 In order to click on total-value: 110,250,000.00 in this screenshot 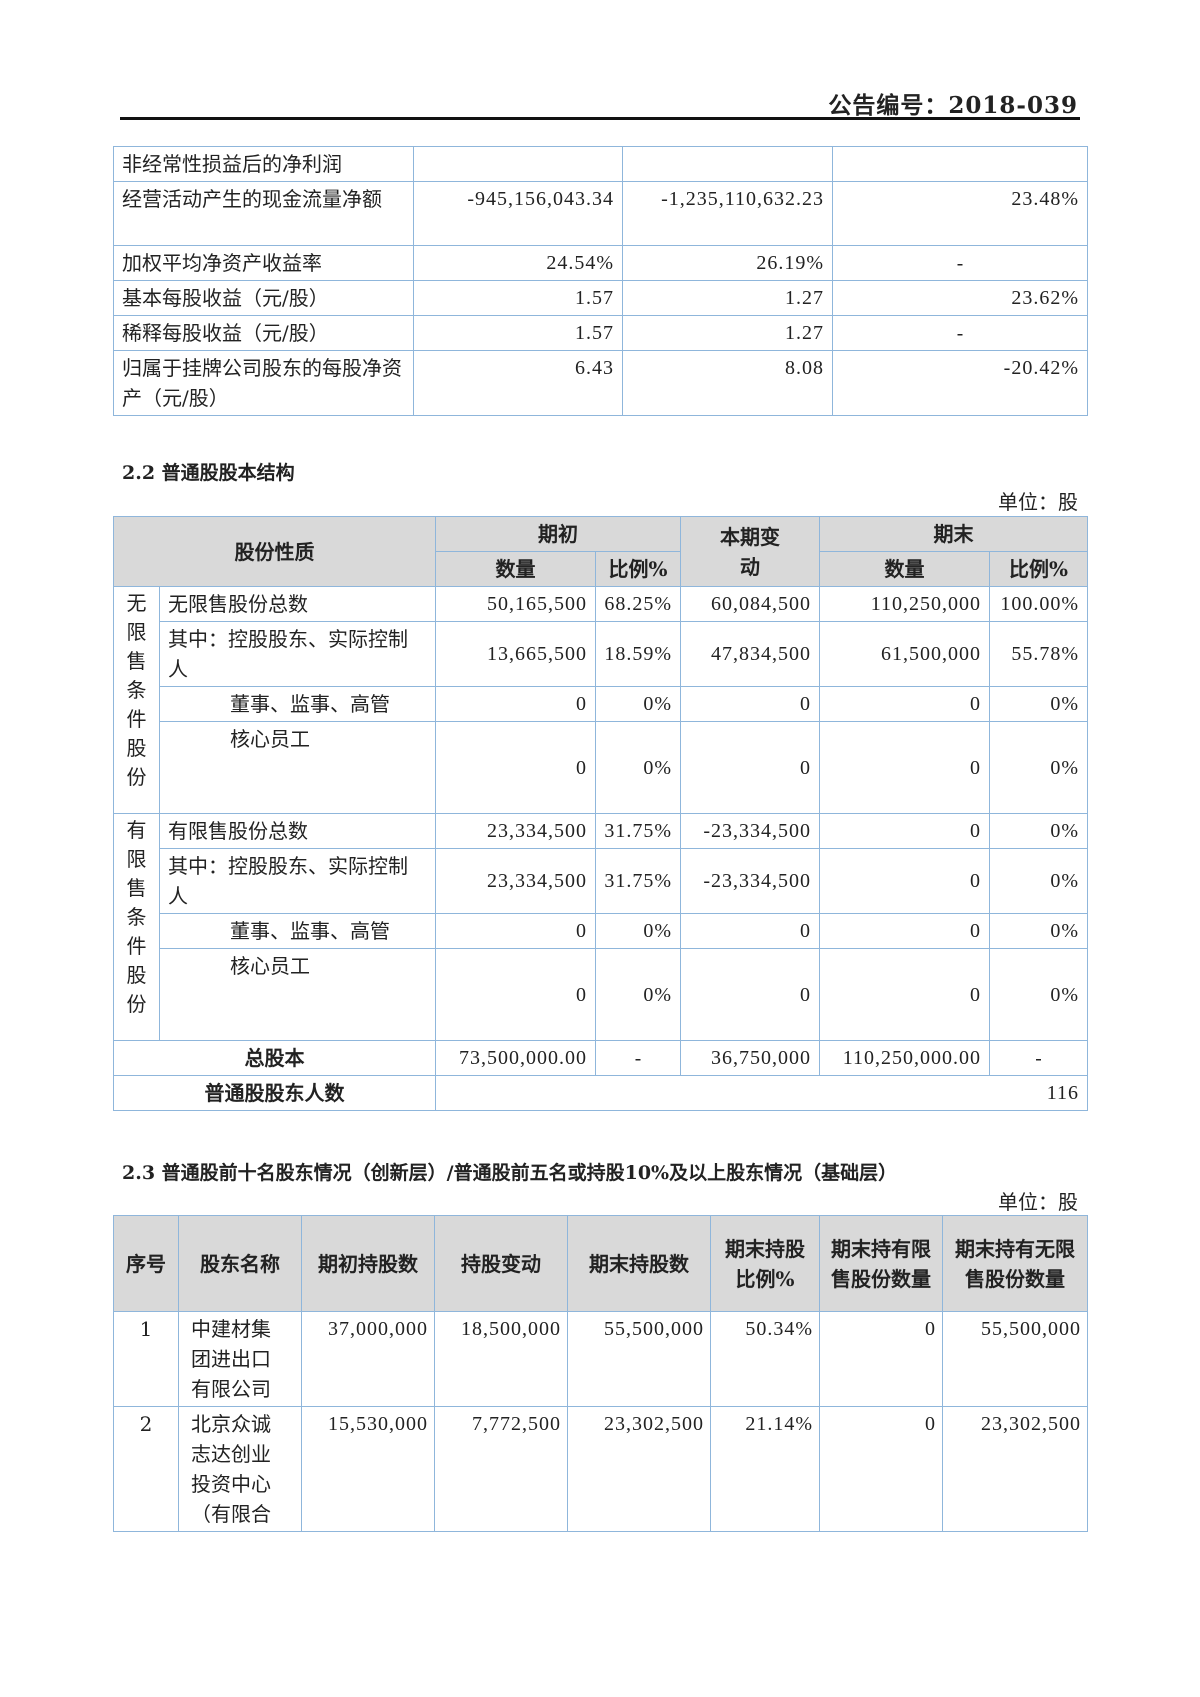, I will do `click(904, 1058)`.